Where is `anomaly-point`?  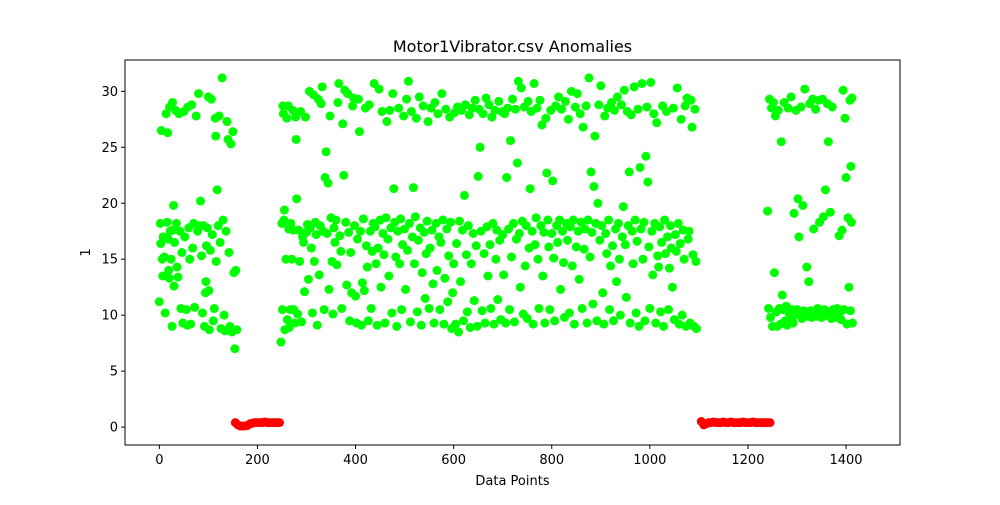
anomaly-point is located at coordinates (770, 423).